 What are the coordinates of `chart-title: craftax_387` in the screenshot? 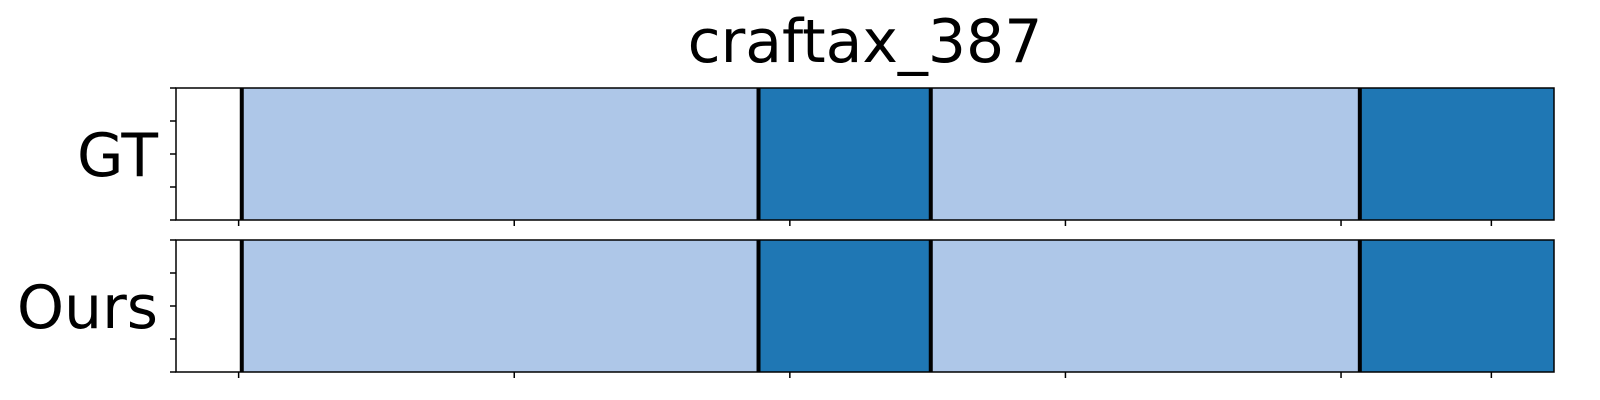 It's located at (865, 42).